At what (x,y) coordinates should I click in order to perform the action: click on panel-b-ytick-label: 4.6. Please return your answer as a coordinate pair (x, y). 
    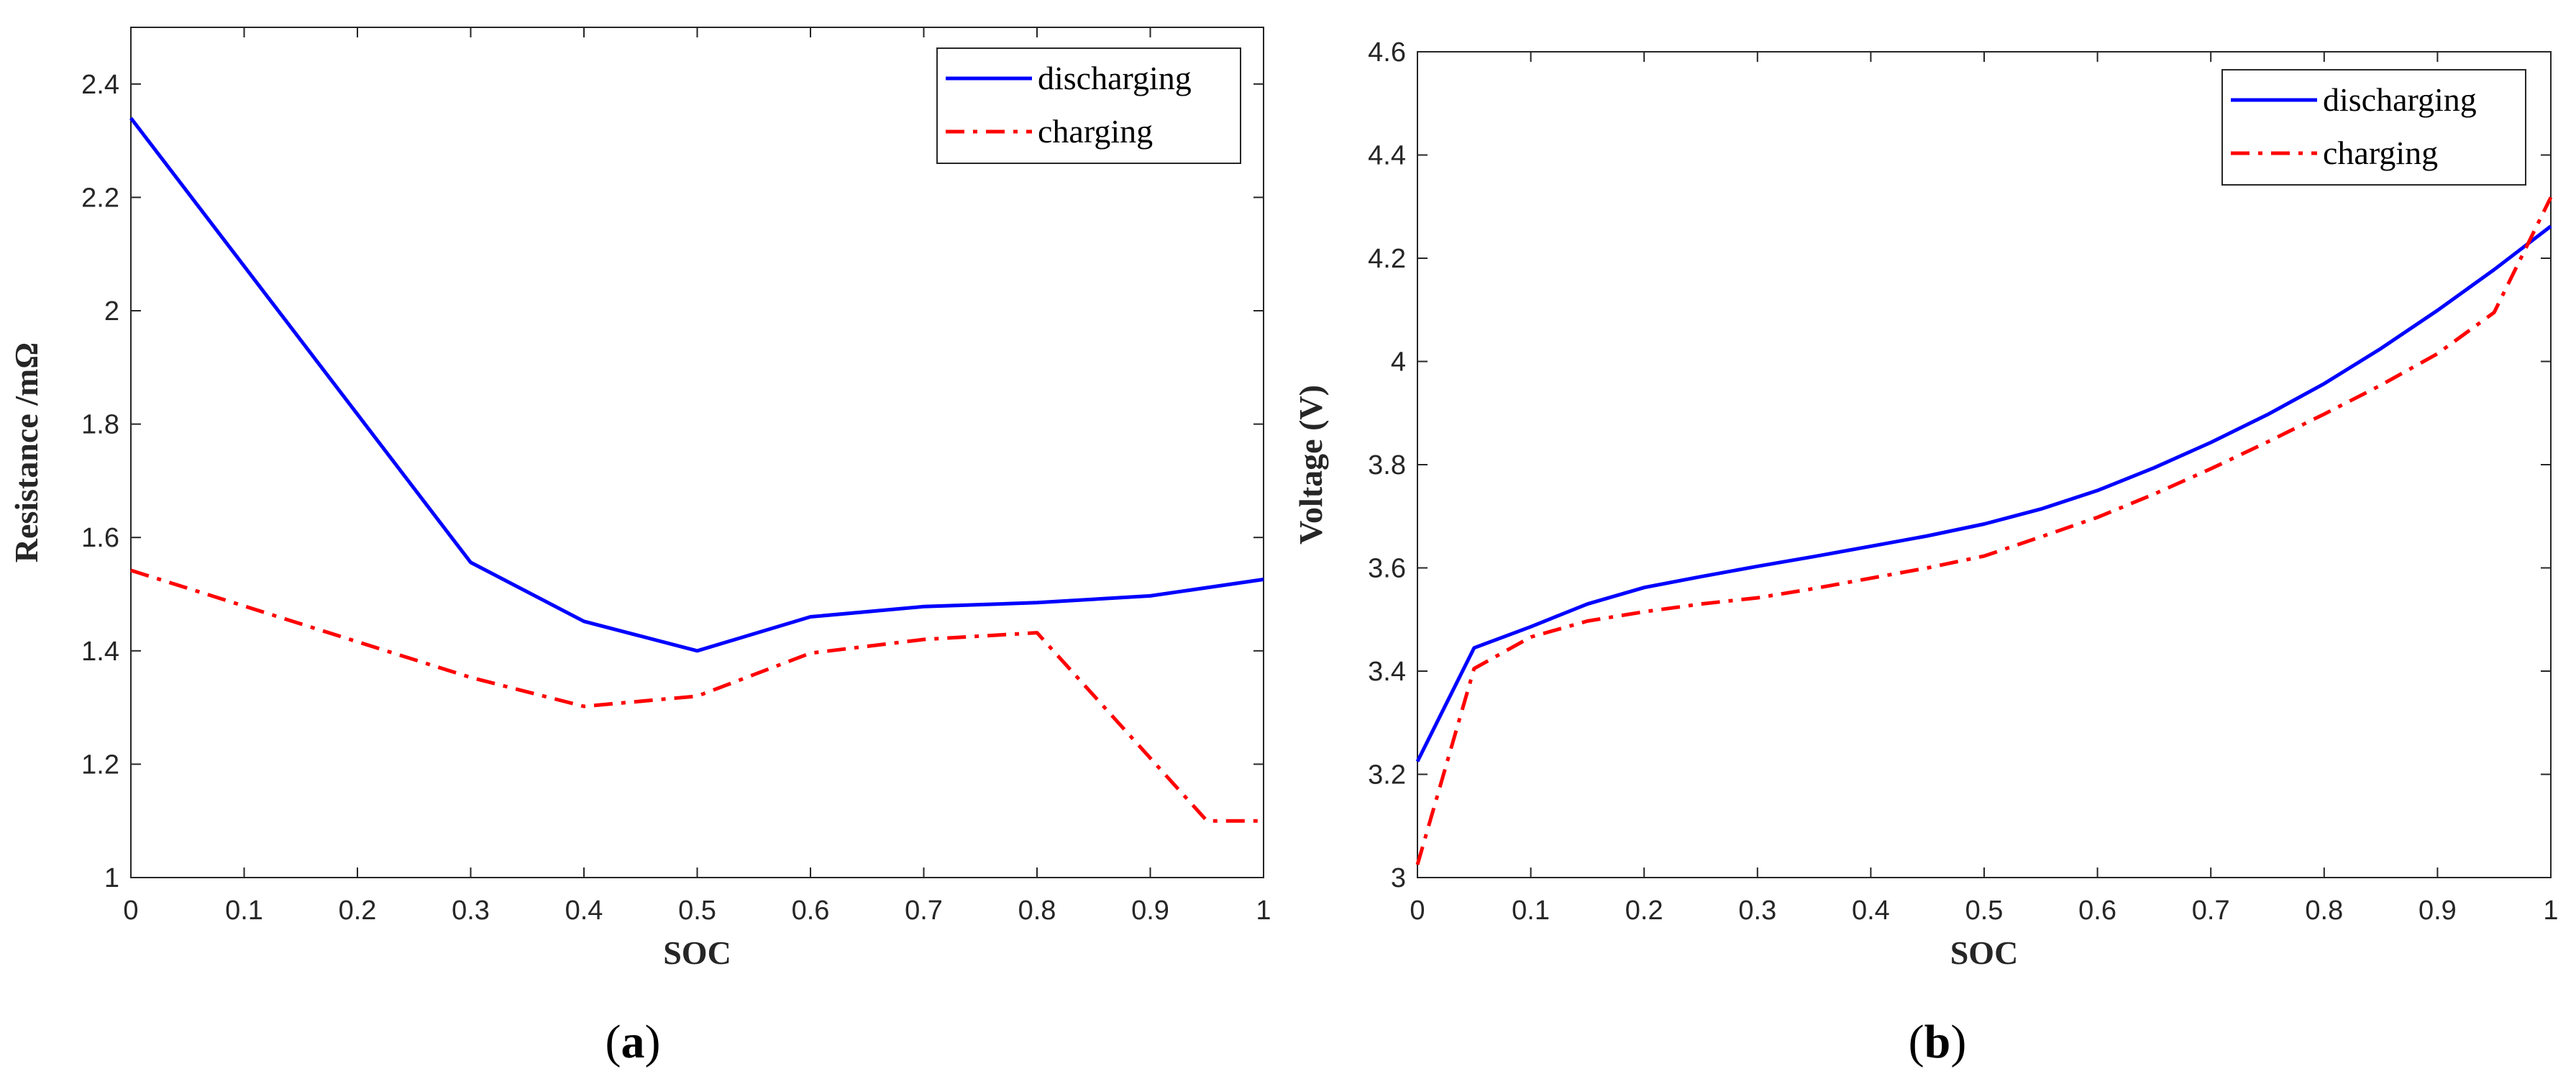
    Looking at the image, I should click on (1387, 53).